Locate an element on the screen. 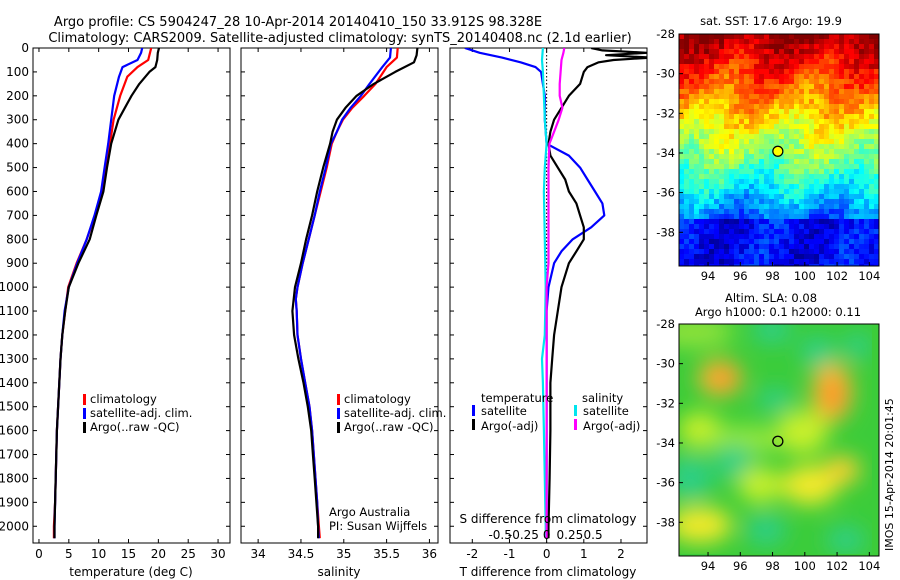  lon-tick-label: 96 is located at coordinates (740, 566).